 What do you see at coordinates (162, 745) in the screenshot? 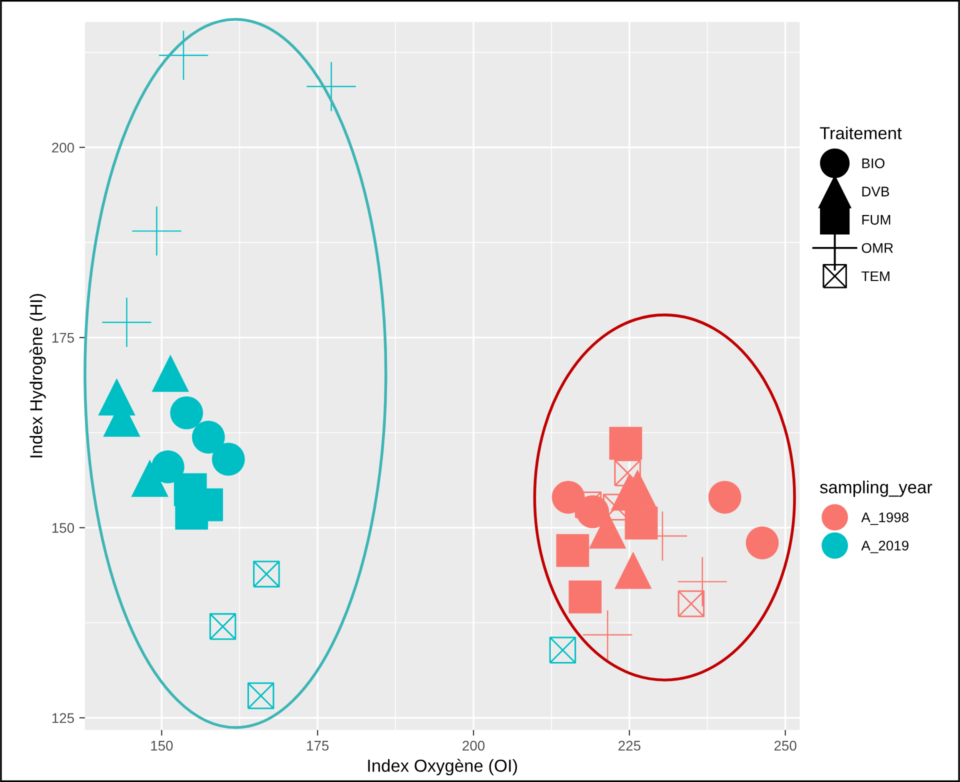
I see `x-tick-label: 150` at bounding box center [162, 745].